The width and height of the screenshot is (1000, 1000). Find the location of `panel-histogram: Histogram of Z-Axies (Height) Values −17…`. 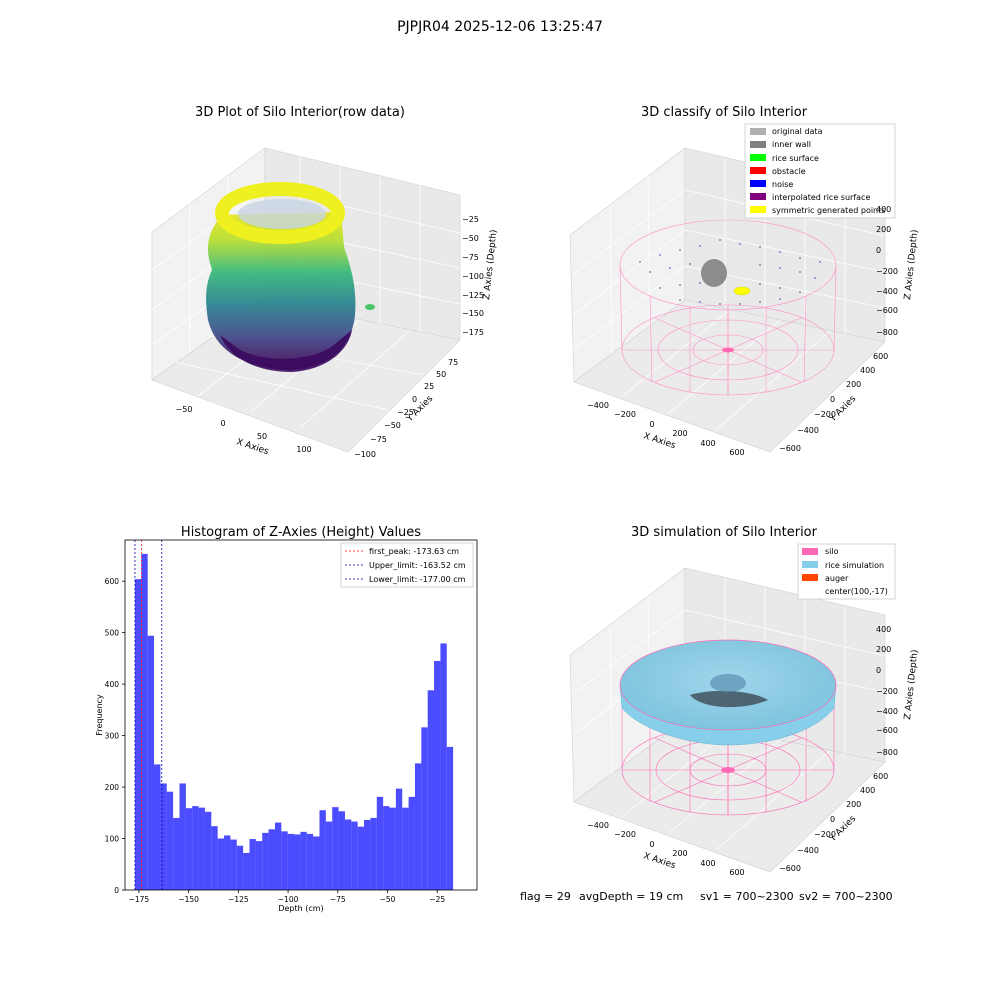

panel-histogram: Histogram of Z-Axies (Height) Values −17… is located at coordinates (286, 719).